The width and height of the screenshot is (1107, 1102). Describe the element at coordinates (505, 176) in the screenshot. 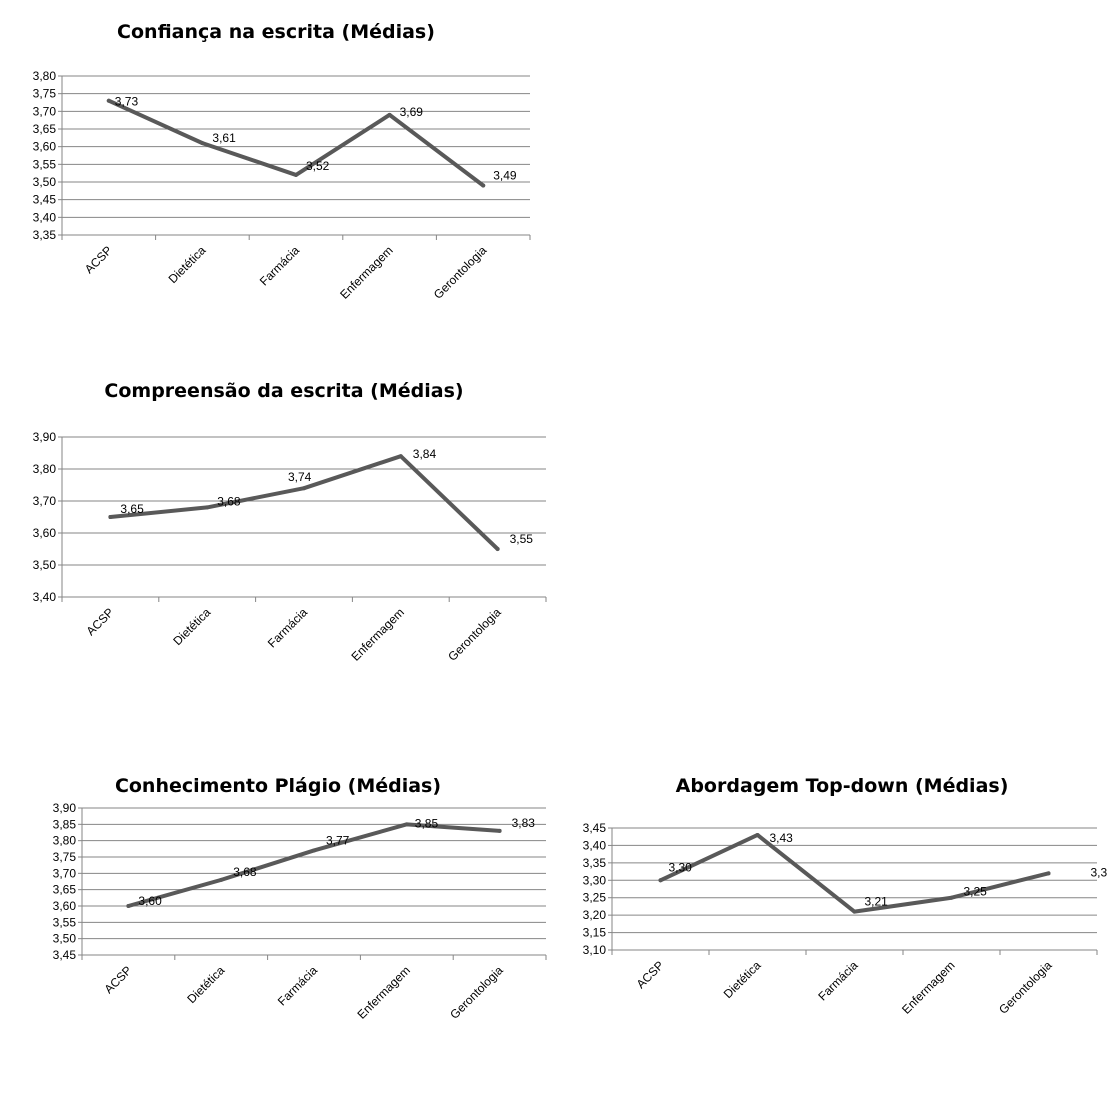

I see `data-label: 3,49` at that location.